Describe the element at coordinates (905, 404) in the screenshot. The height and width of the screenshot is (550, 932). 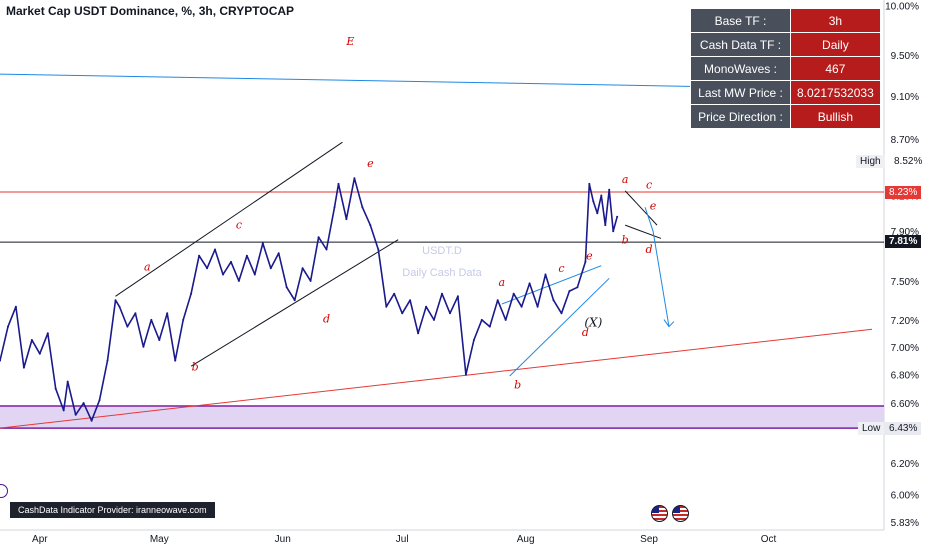
I see `y-tick-label: 6.60%` at that location.